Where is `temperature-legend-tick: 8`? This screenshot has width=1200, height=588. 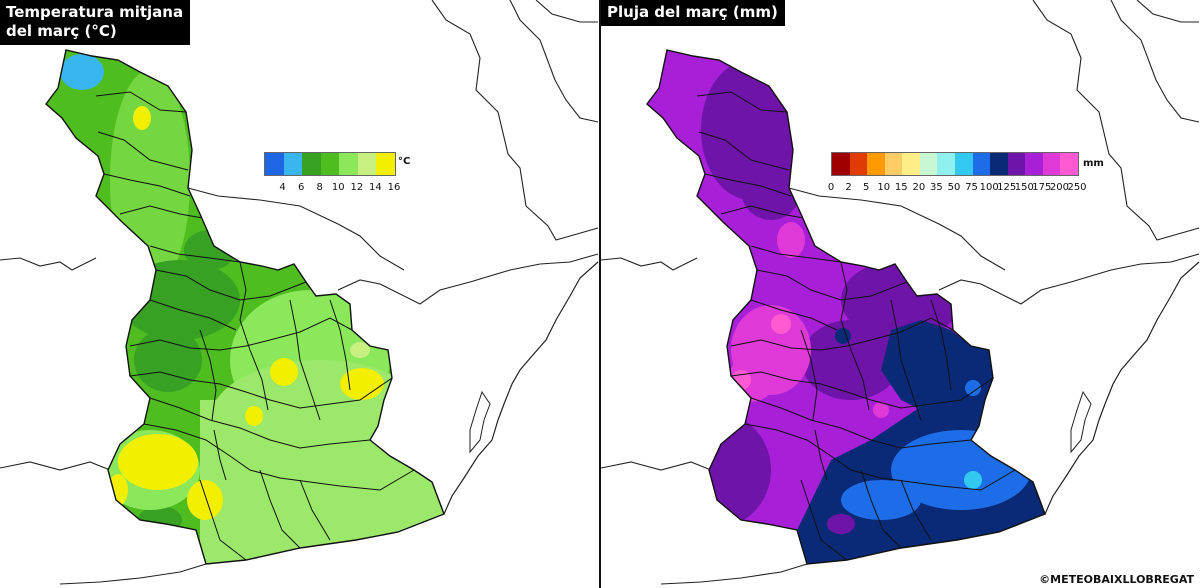
temperature-legend-tick: 8 is located at coordinates (319, 187).